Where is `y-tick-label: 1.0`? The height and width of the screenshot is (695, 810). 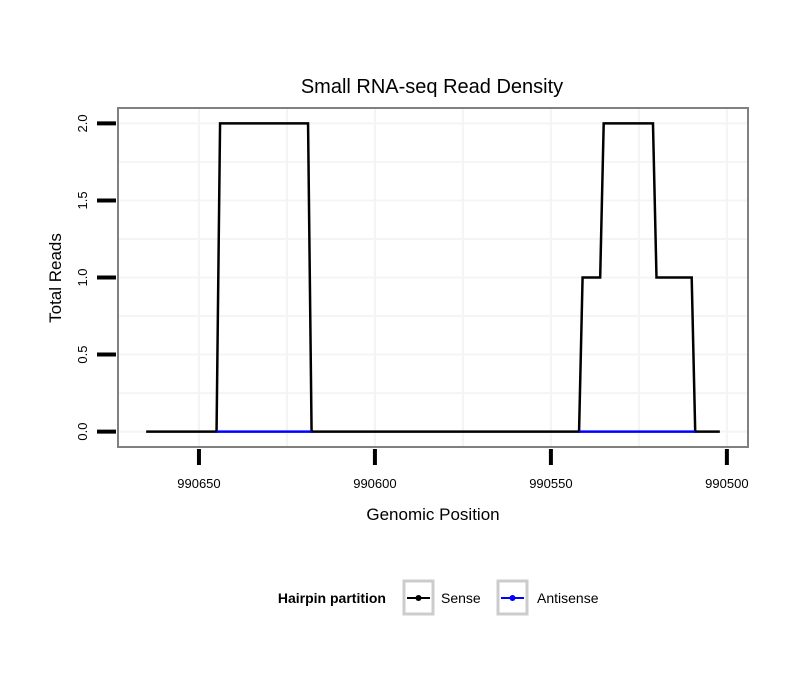 y-tick-label: 1.0 is located at coordinates (82, 277).